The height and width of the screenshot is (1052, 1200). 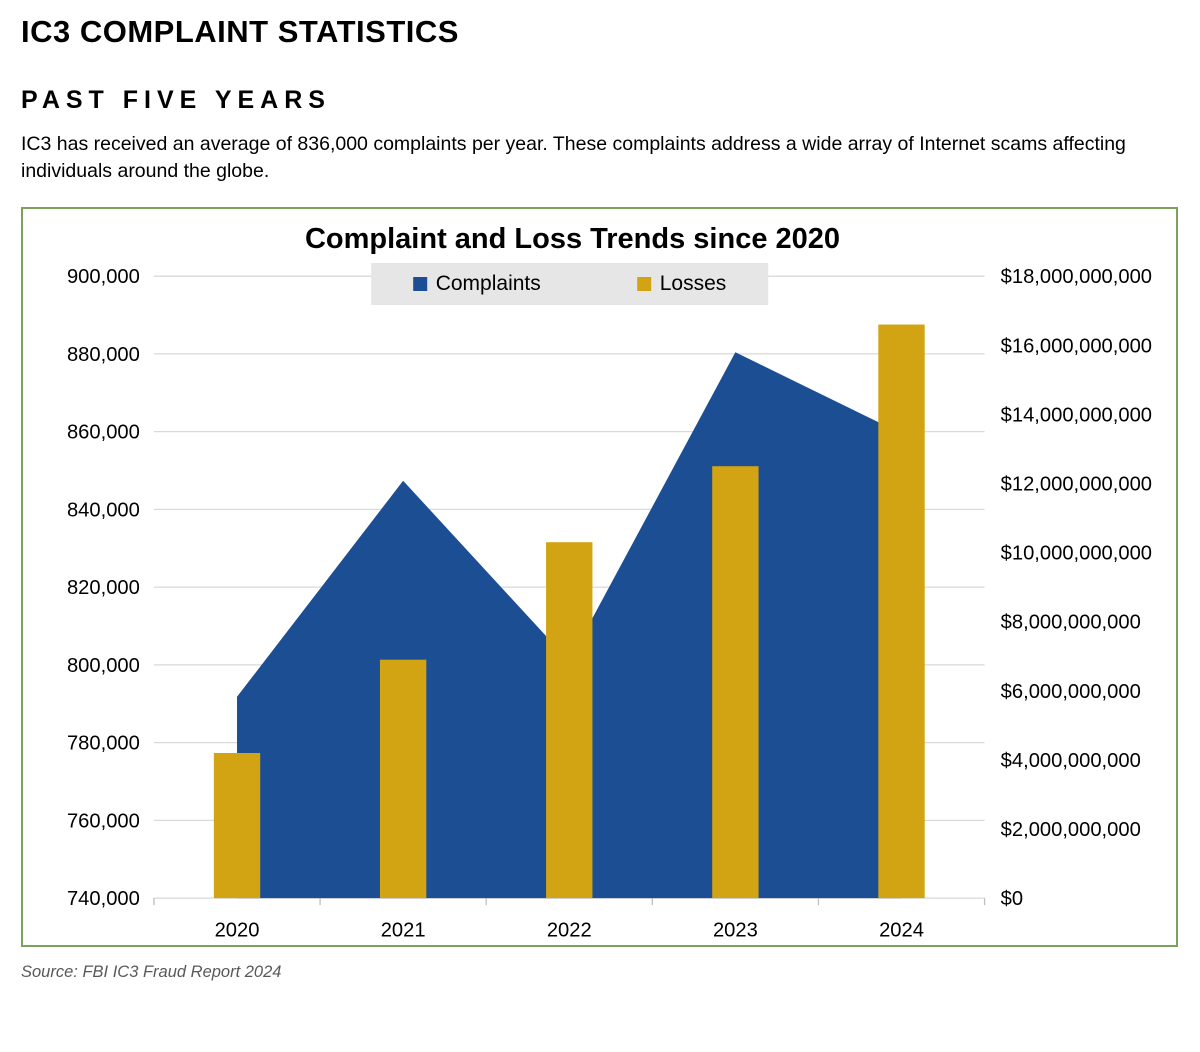 What do you see at coordinates (1071, 623) in the screenshot?
I see `right-axis-tick-label: $8,000,000,000` at bounding box center [1071, 623].